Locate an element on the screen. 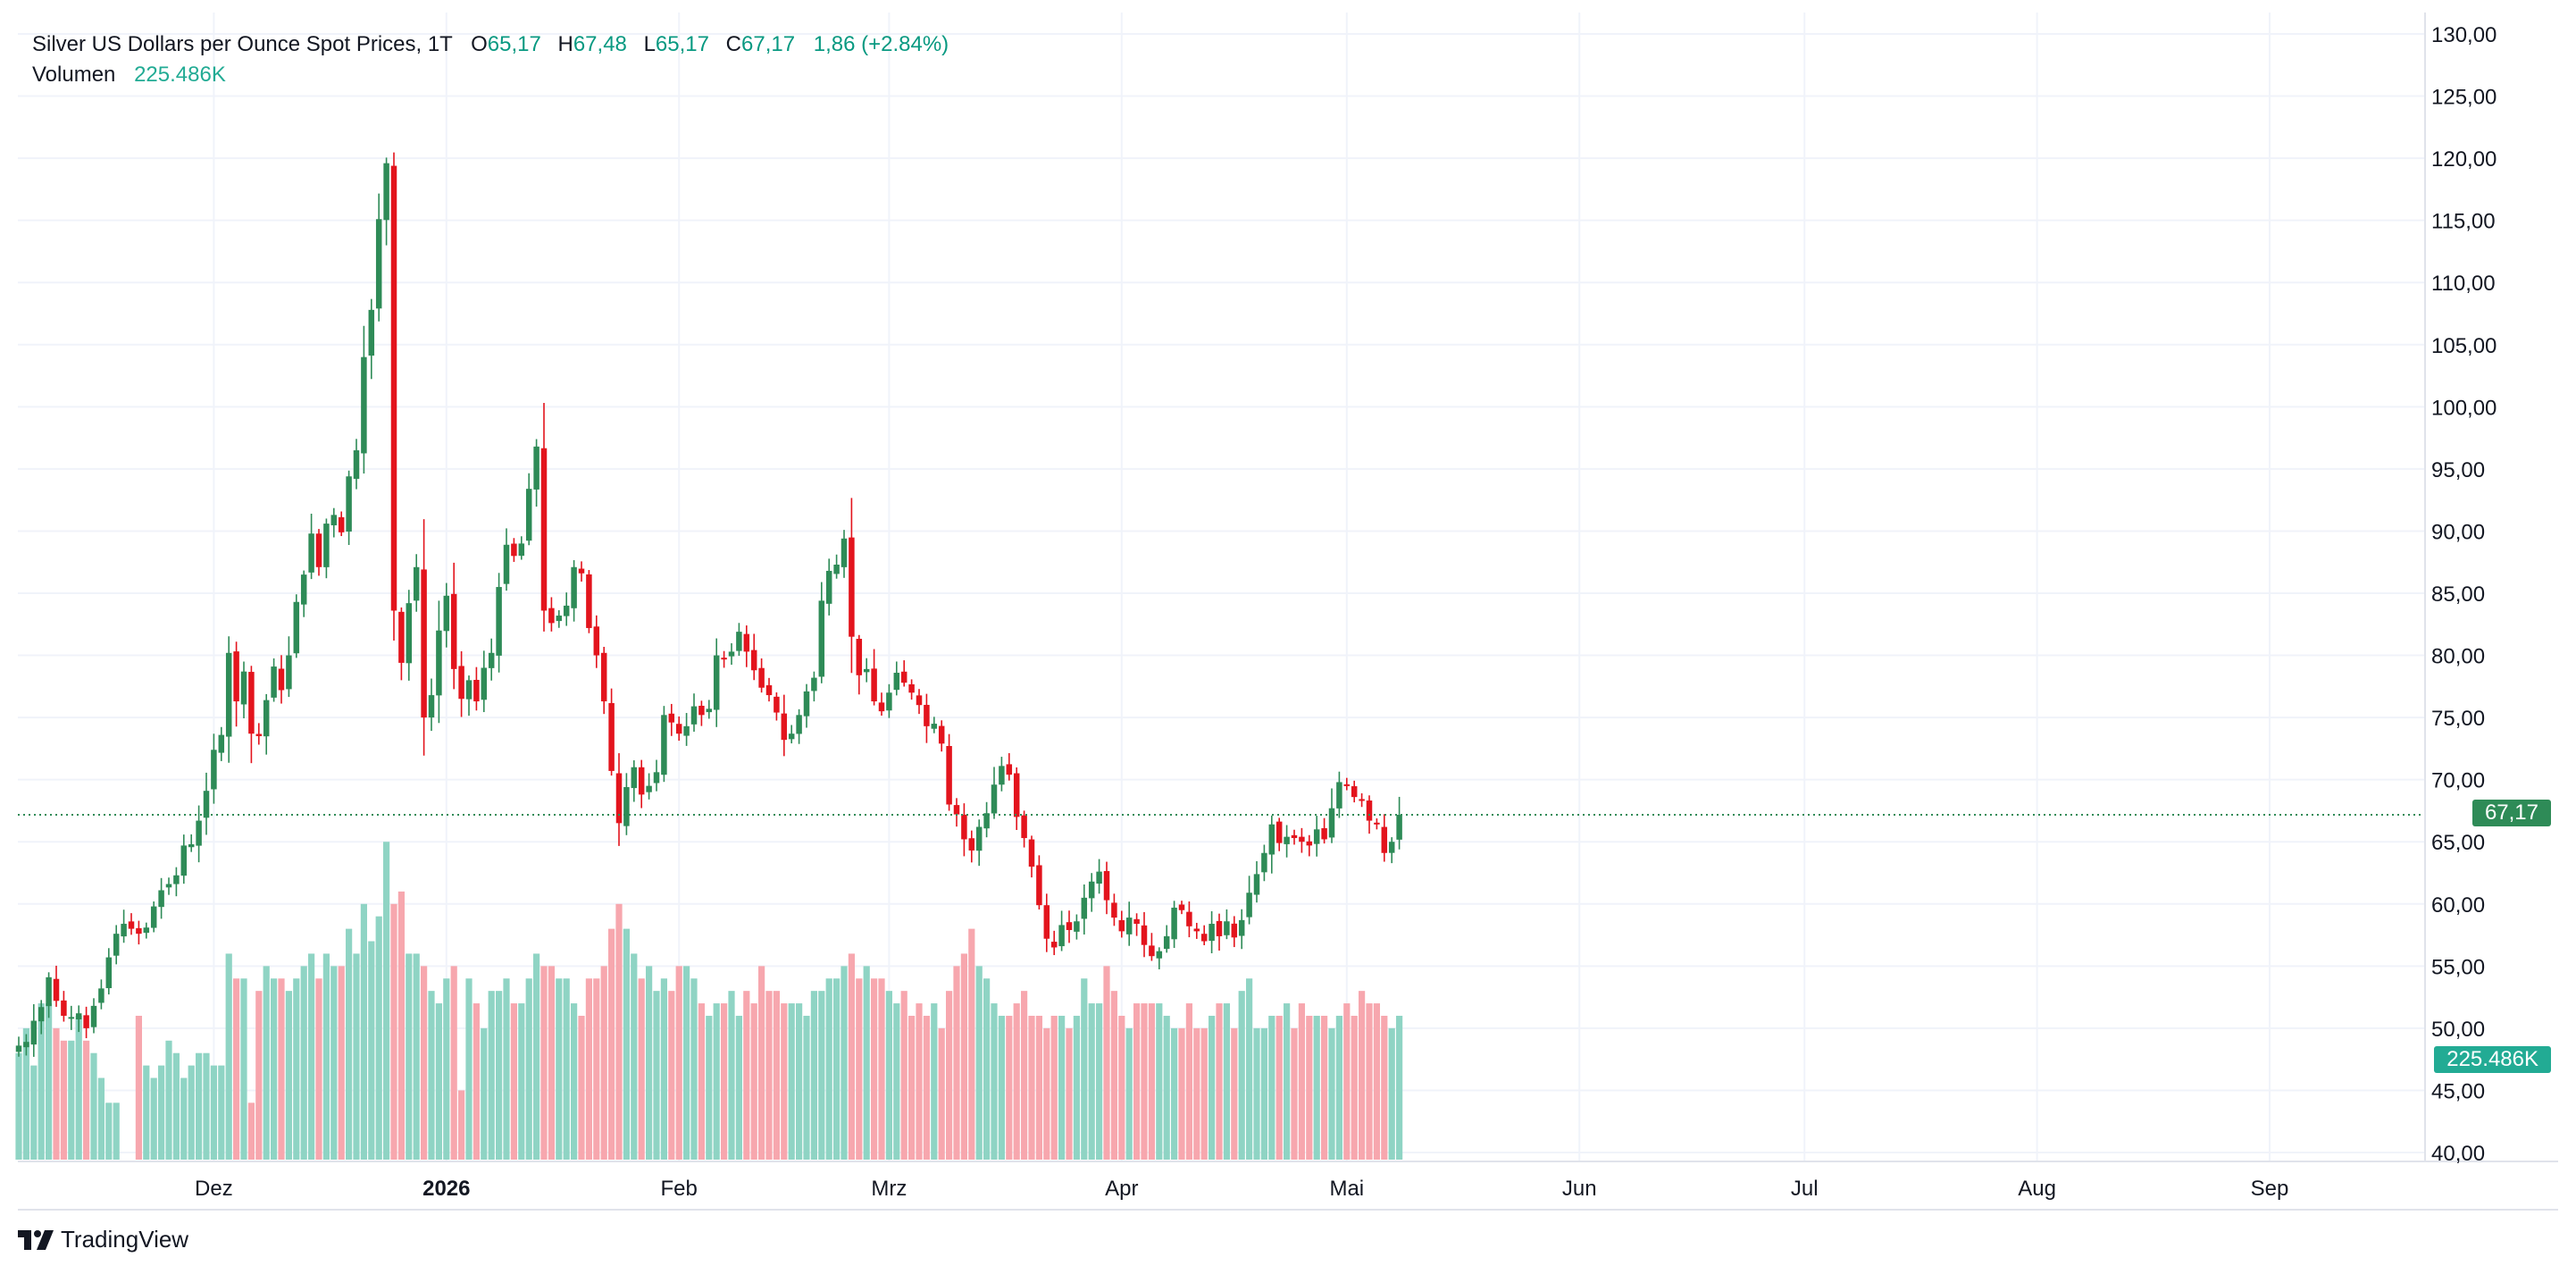  y-tick-label: 55,00 is located at coordinates (2458, 967).